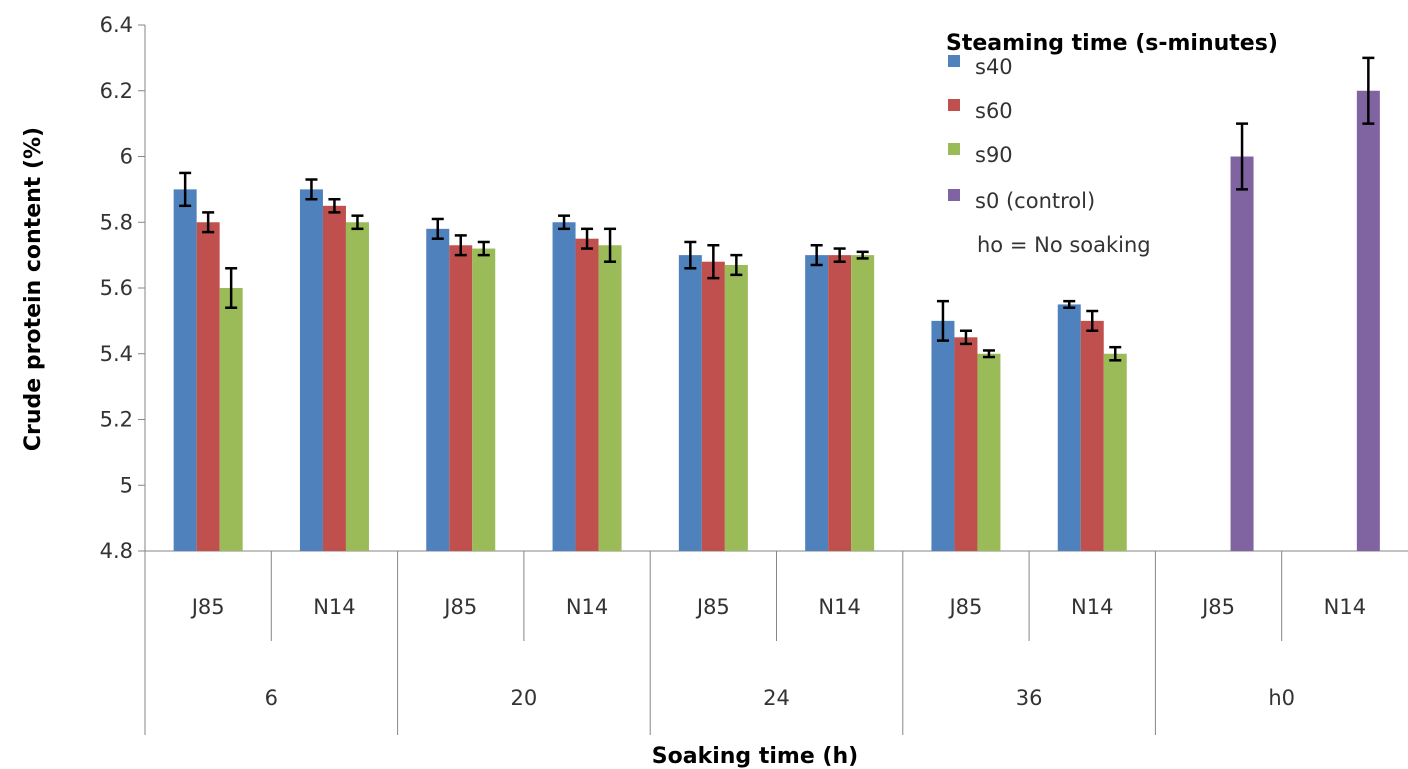  I want to click on y-tick-label: 4.8, so click(116, 551).